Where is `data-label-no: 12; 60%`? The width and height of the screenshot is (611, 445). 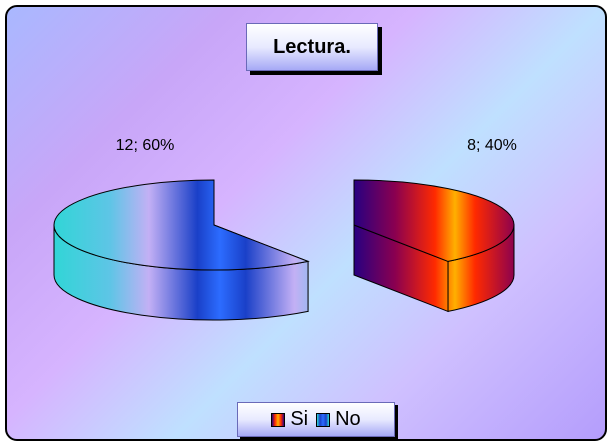
data-label-no: 12; 60% is located at coordinates (145, 145).